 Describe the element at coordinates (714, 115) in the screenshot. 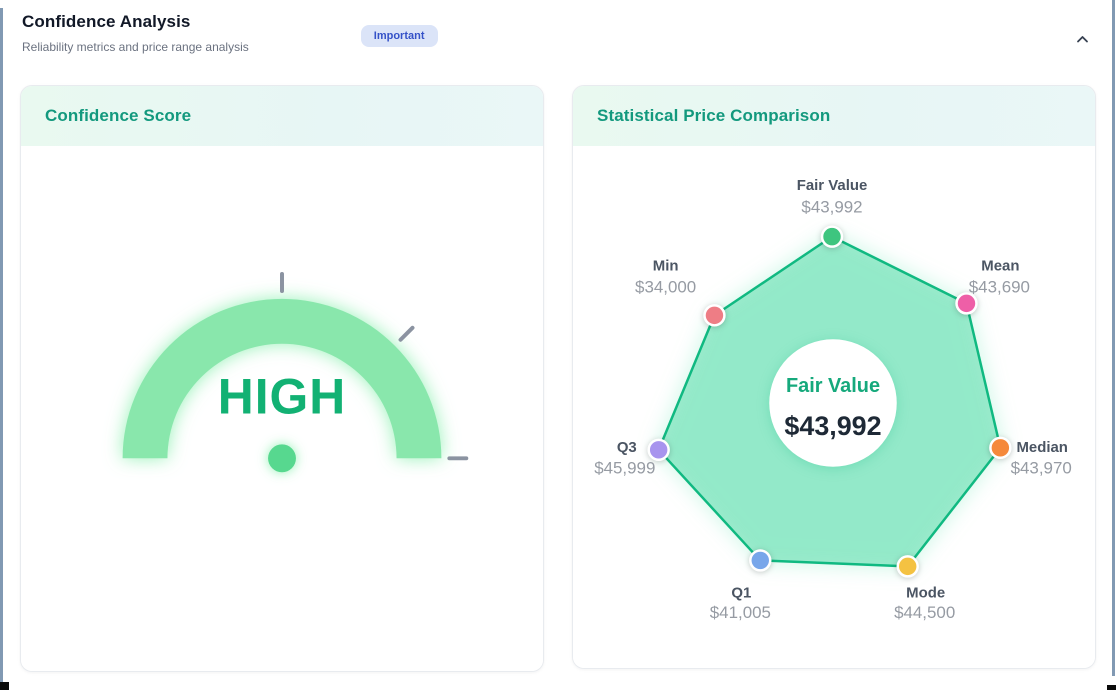

I see `comparison-card-title: Statistical Price Comparison` at that location.